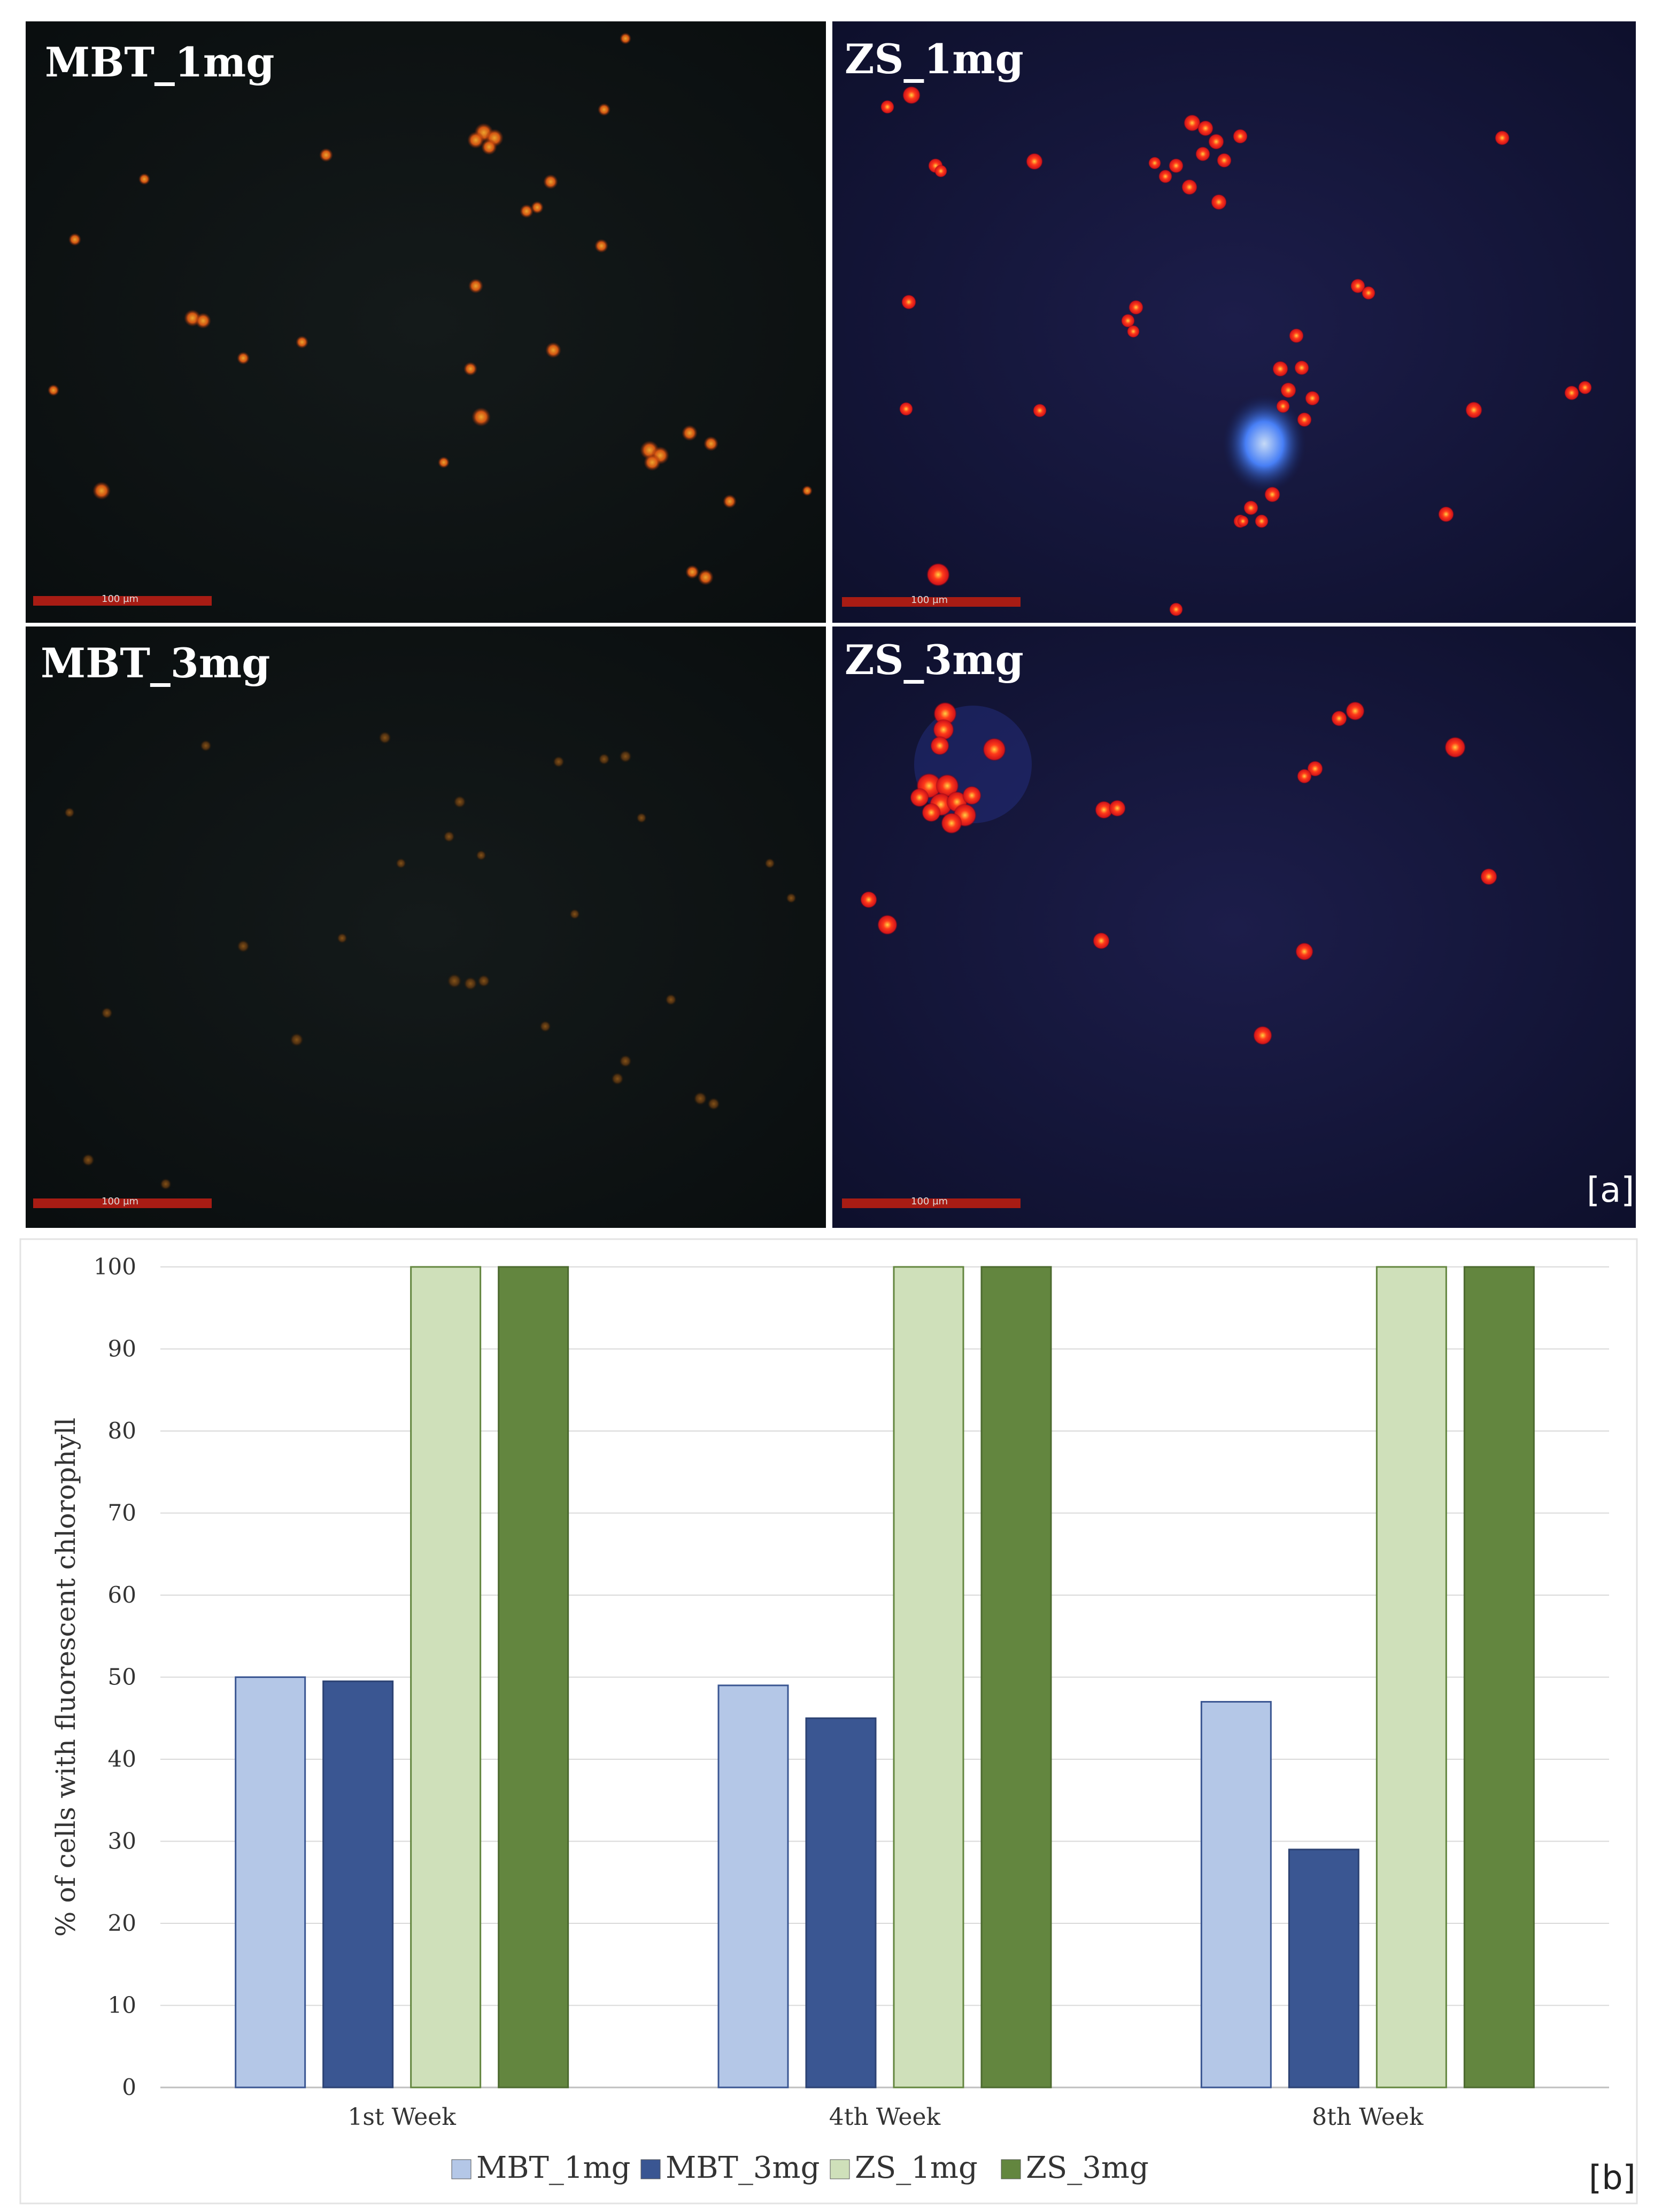 The image size is (1654, 2212). What do you see at coordinates (155, 663) in the screenshot?
I see `panel-label-mbt-3mg: MBT_3mg` at bounding box center [155, 663].